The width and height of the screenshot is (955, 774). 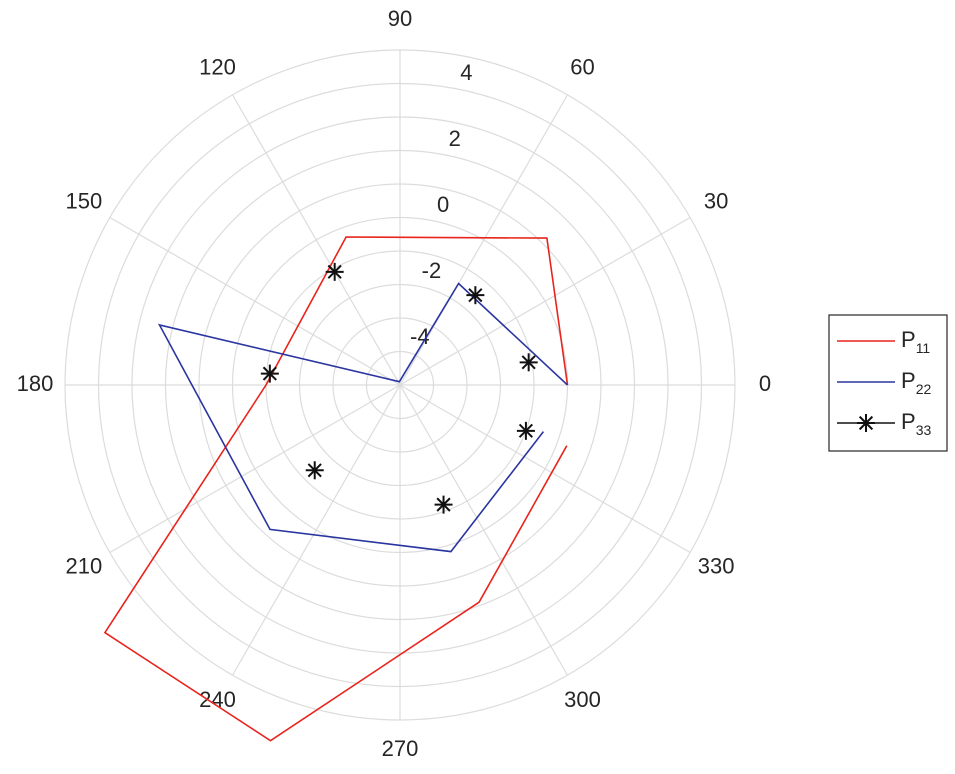 I want to click on angle-tick-label: 210, so click(x=84, y=565).